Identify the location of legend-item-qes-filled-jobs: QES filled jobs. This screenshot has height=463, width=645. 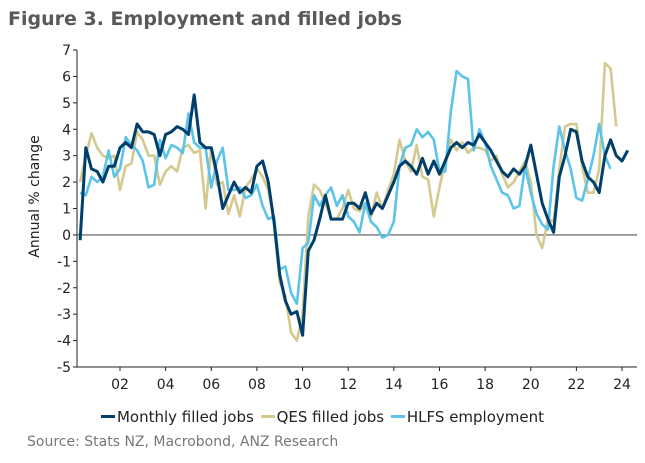
(322, 416).